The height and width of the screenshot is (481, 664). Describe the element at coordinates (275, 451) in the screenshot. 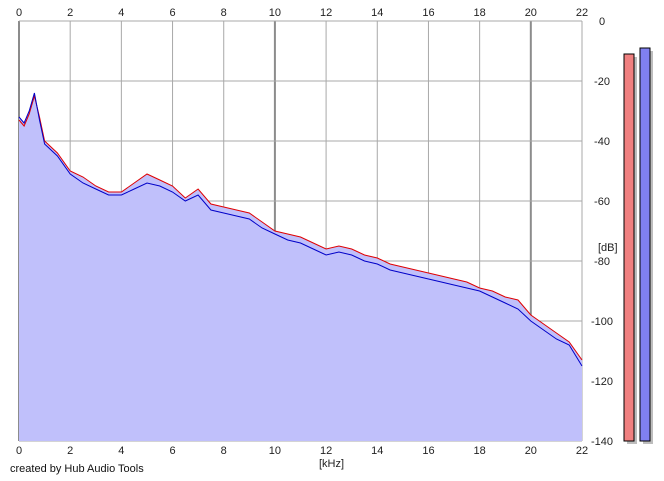

I see `bottom-x-tick-label: 10` at that location.